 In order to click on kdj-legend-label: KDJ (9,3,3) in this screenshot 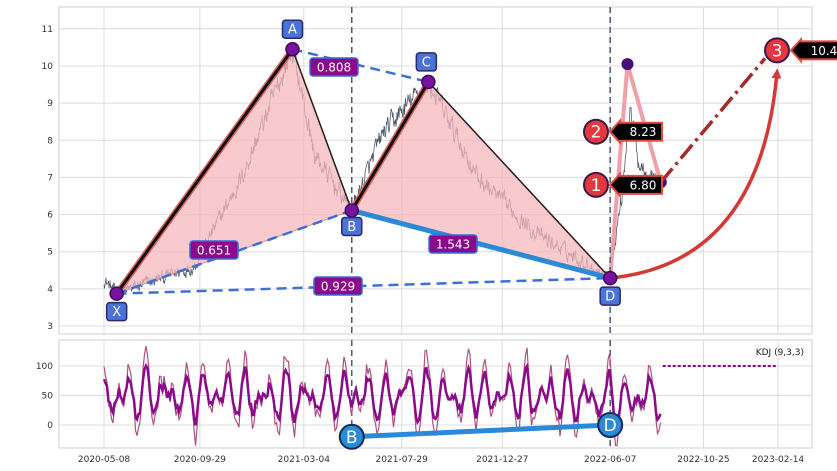, I will do `click(780, 353)`.